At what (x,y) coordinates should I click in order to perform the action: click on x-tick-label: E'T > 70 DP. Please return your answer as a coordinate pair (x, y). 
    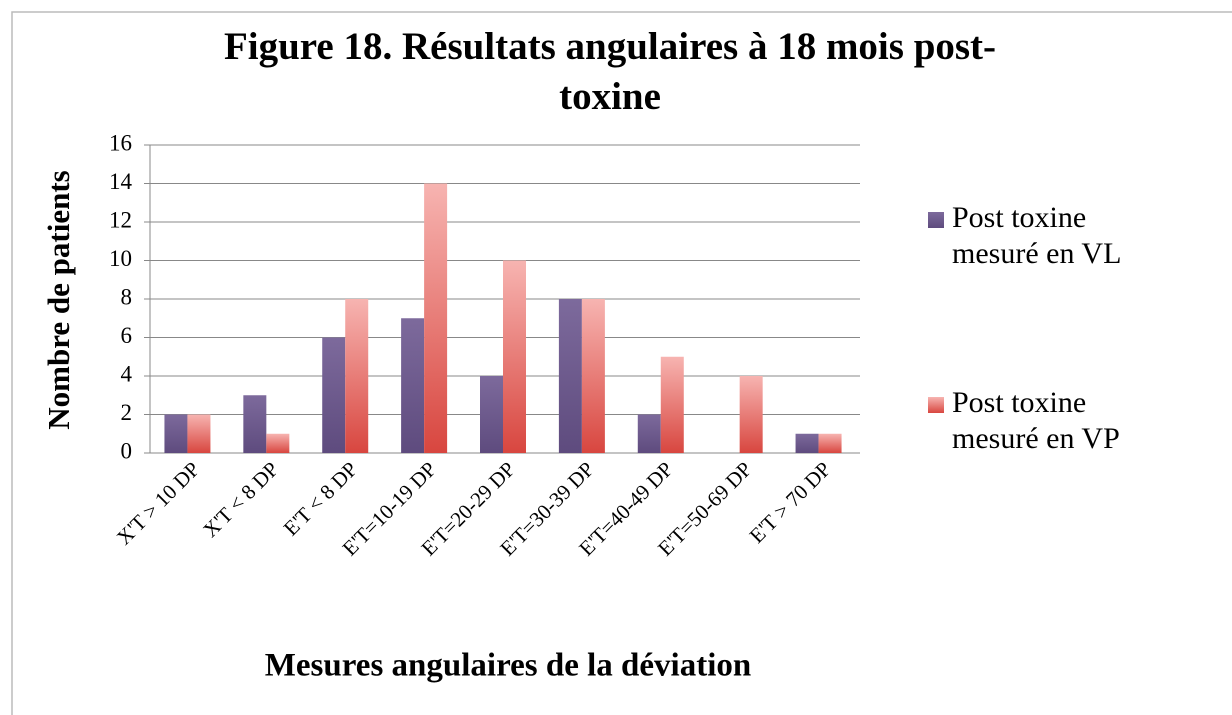
    Looking at the image, I should click on (790, 502).